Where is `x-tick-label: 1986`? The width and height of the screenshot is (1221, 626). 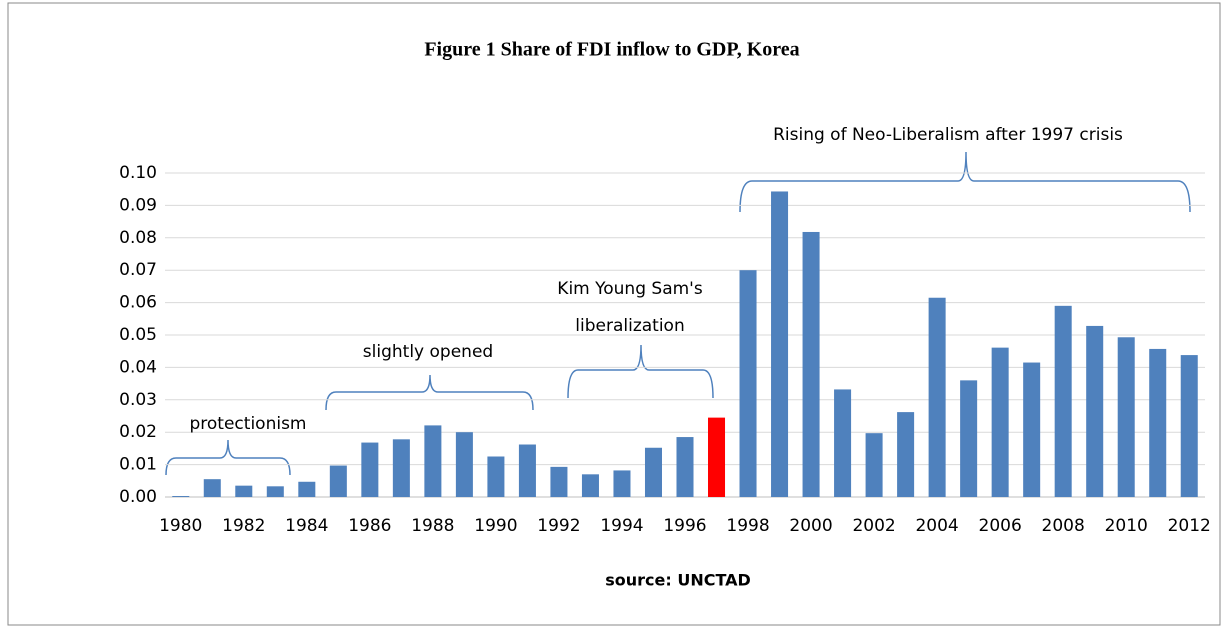
x-tick-label: 1986 is located at coordinates (369, 526).